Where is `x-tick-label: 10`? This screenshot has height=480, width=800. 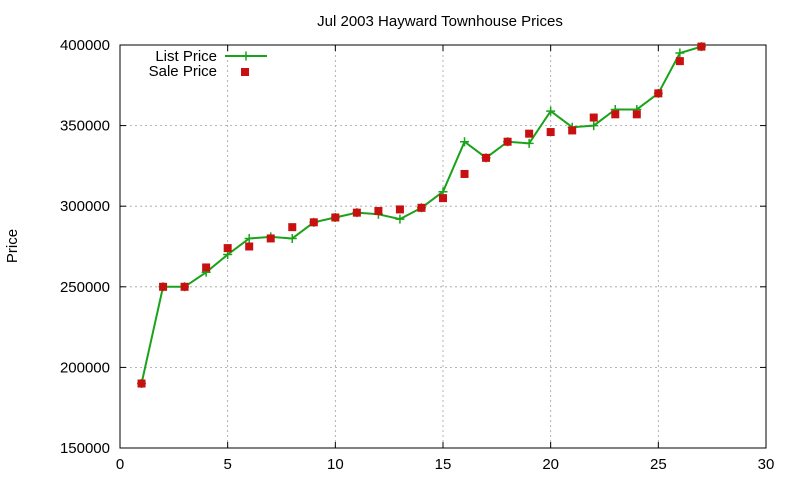 x-tick-label: 10 is located at coordinates (335, 464).